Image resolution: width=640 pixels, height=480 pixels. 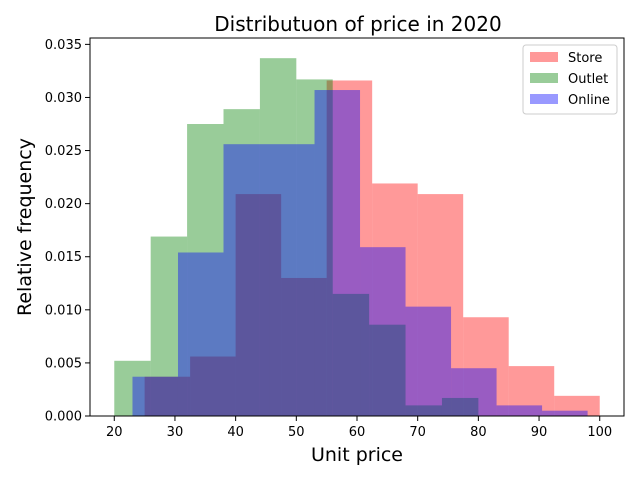 I want to click on x-tick-label: 100, so click(x=599, y=432).